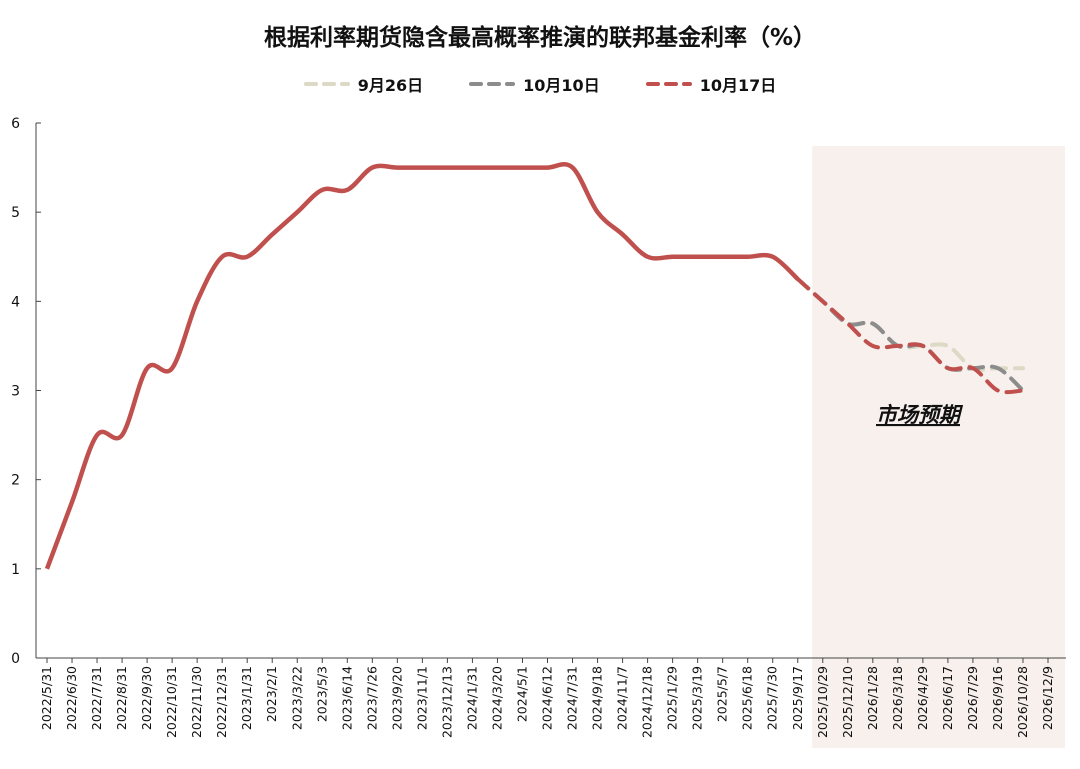 The width and height of the screenshot is (1080, 769). What do you see at coordinates (822, 702) in the screenshot?
I see `x-tick-label: 2025/10/29` at bounding box center [822, 702].